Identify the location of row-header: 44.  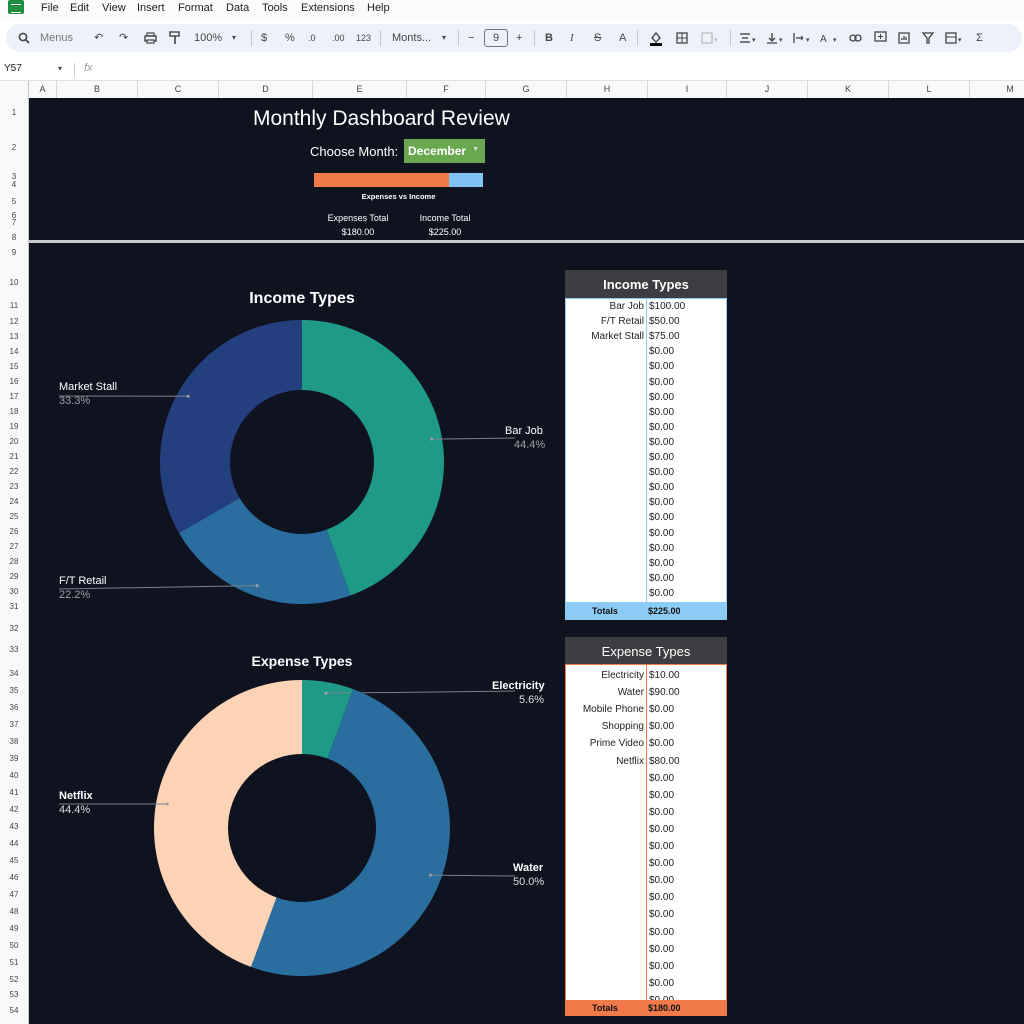
(14, 843).